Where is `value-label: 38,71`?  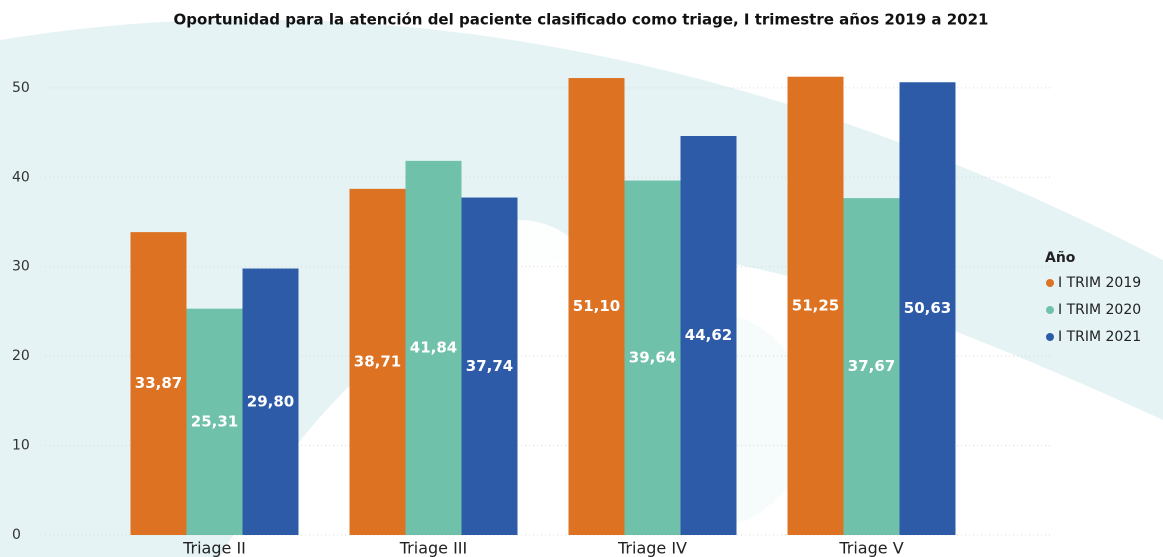
value-label: 38,71 is located at coordinates (377, 361).